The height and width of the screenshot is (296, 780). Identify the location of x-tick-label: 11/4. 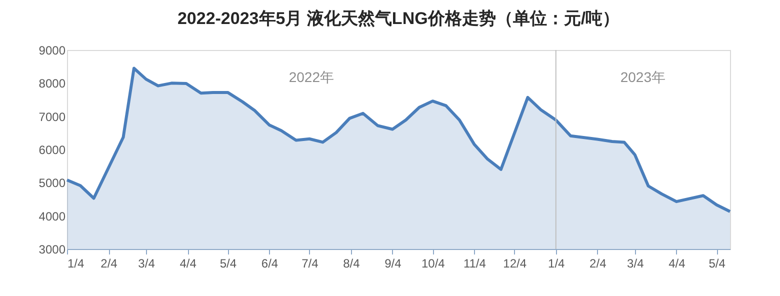
(474, 263).